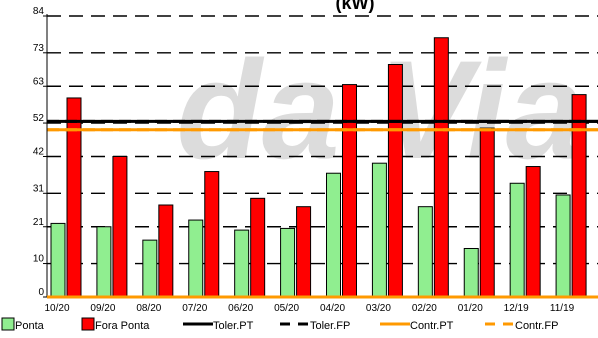 This screenshot has height=338, width=598. I want to click on legend-label: Fora Ponta, so click(122, 326).